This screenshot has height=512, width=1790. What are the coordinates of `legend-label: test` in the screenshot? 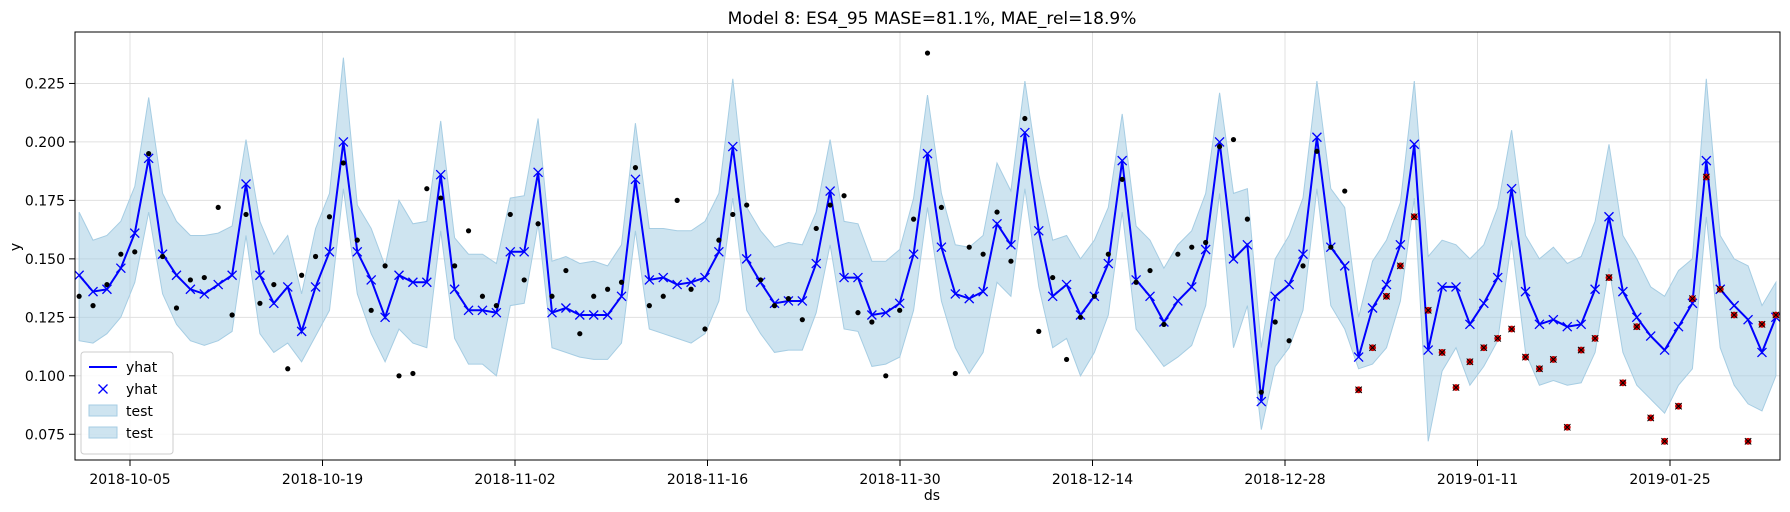 It's located at (139, 412).